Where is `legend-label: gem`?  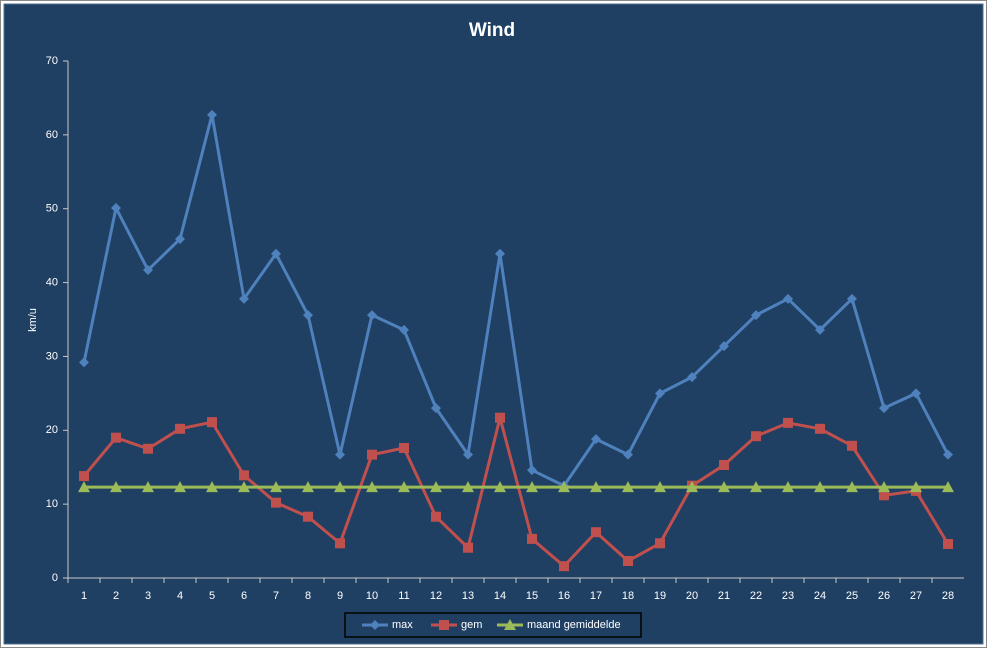
legend-label: gem is located at coordinates (471, 625).